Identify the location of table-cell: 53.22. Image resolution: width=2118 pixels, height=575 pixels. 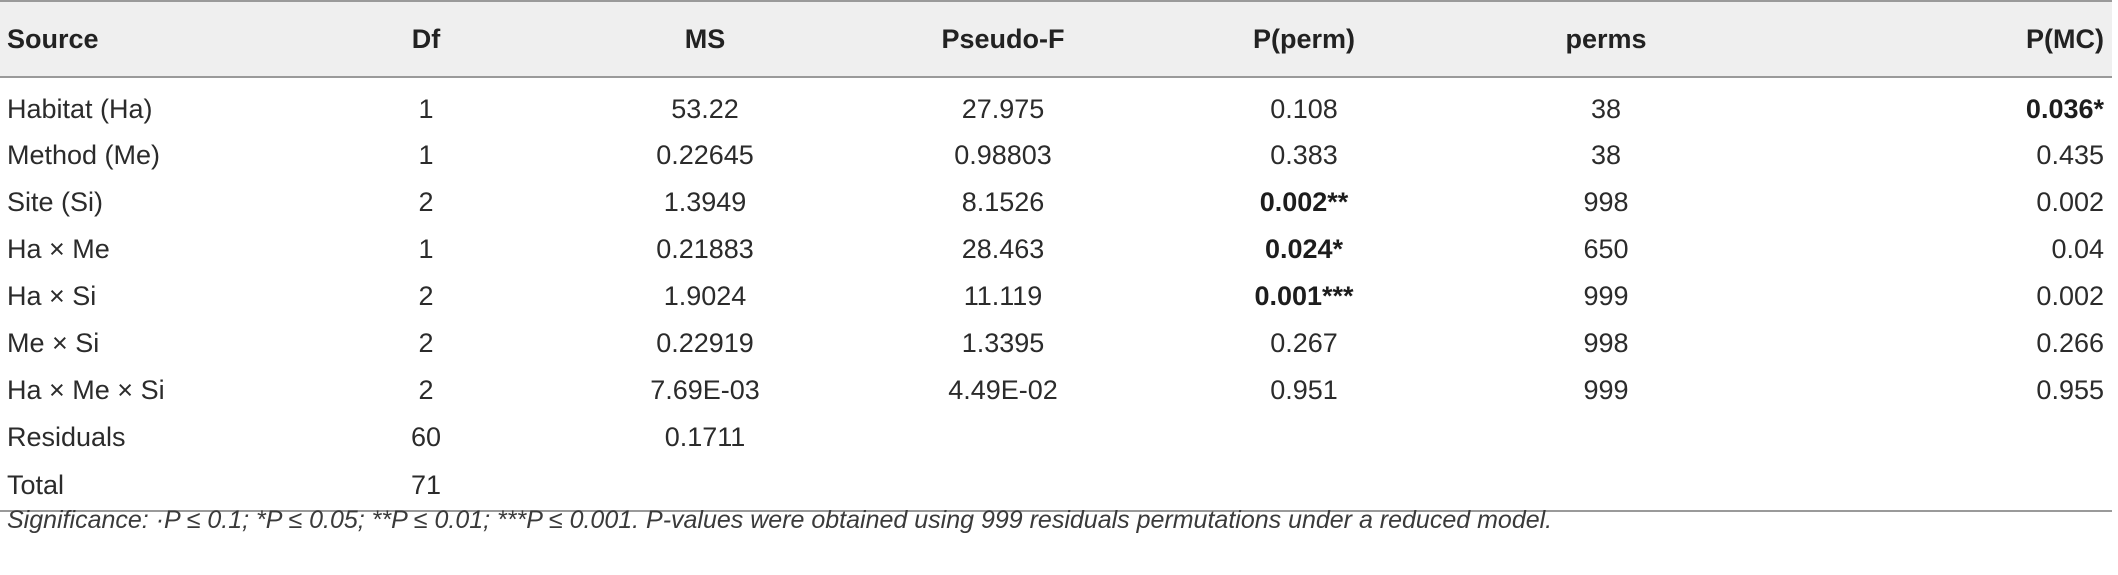
(705, 108).